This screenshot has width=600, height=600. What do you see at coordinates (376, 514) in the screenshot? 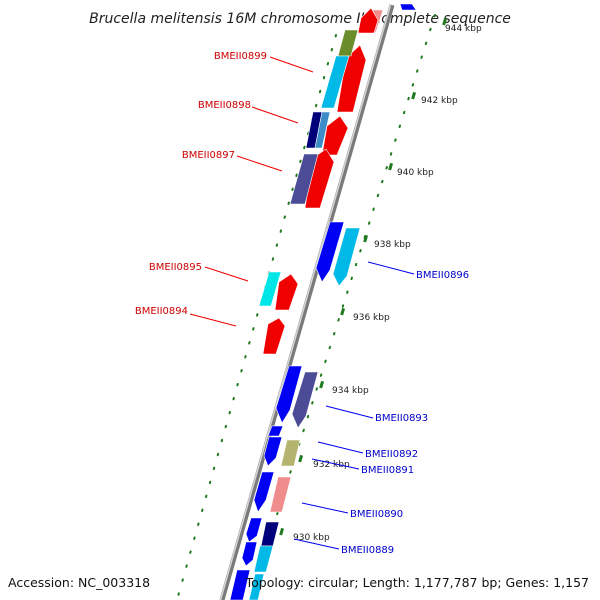
I see `gene-label-bmeii0890: BMEII0890` at bounding box center [376, 514].